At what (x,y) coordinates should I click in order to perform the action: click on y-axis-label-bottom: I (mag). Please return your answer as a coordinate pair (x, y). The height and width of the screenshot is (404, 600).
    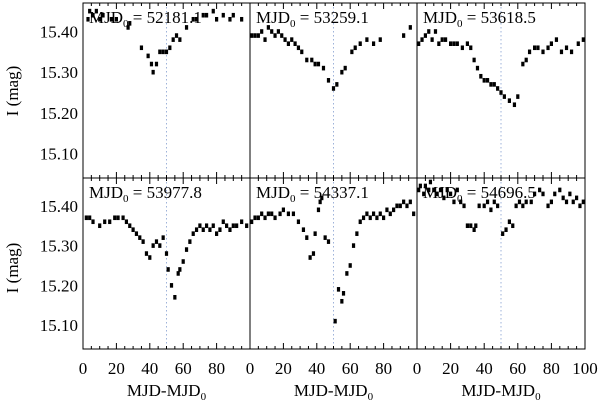
    Looking at the image, I should click on (12, 268).